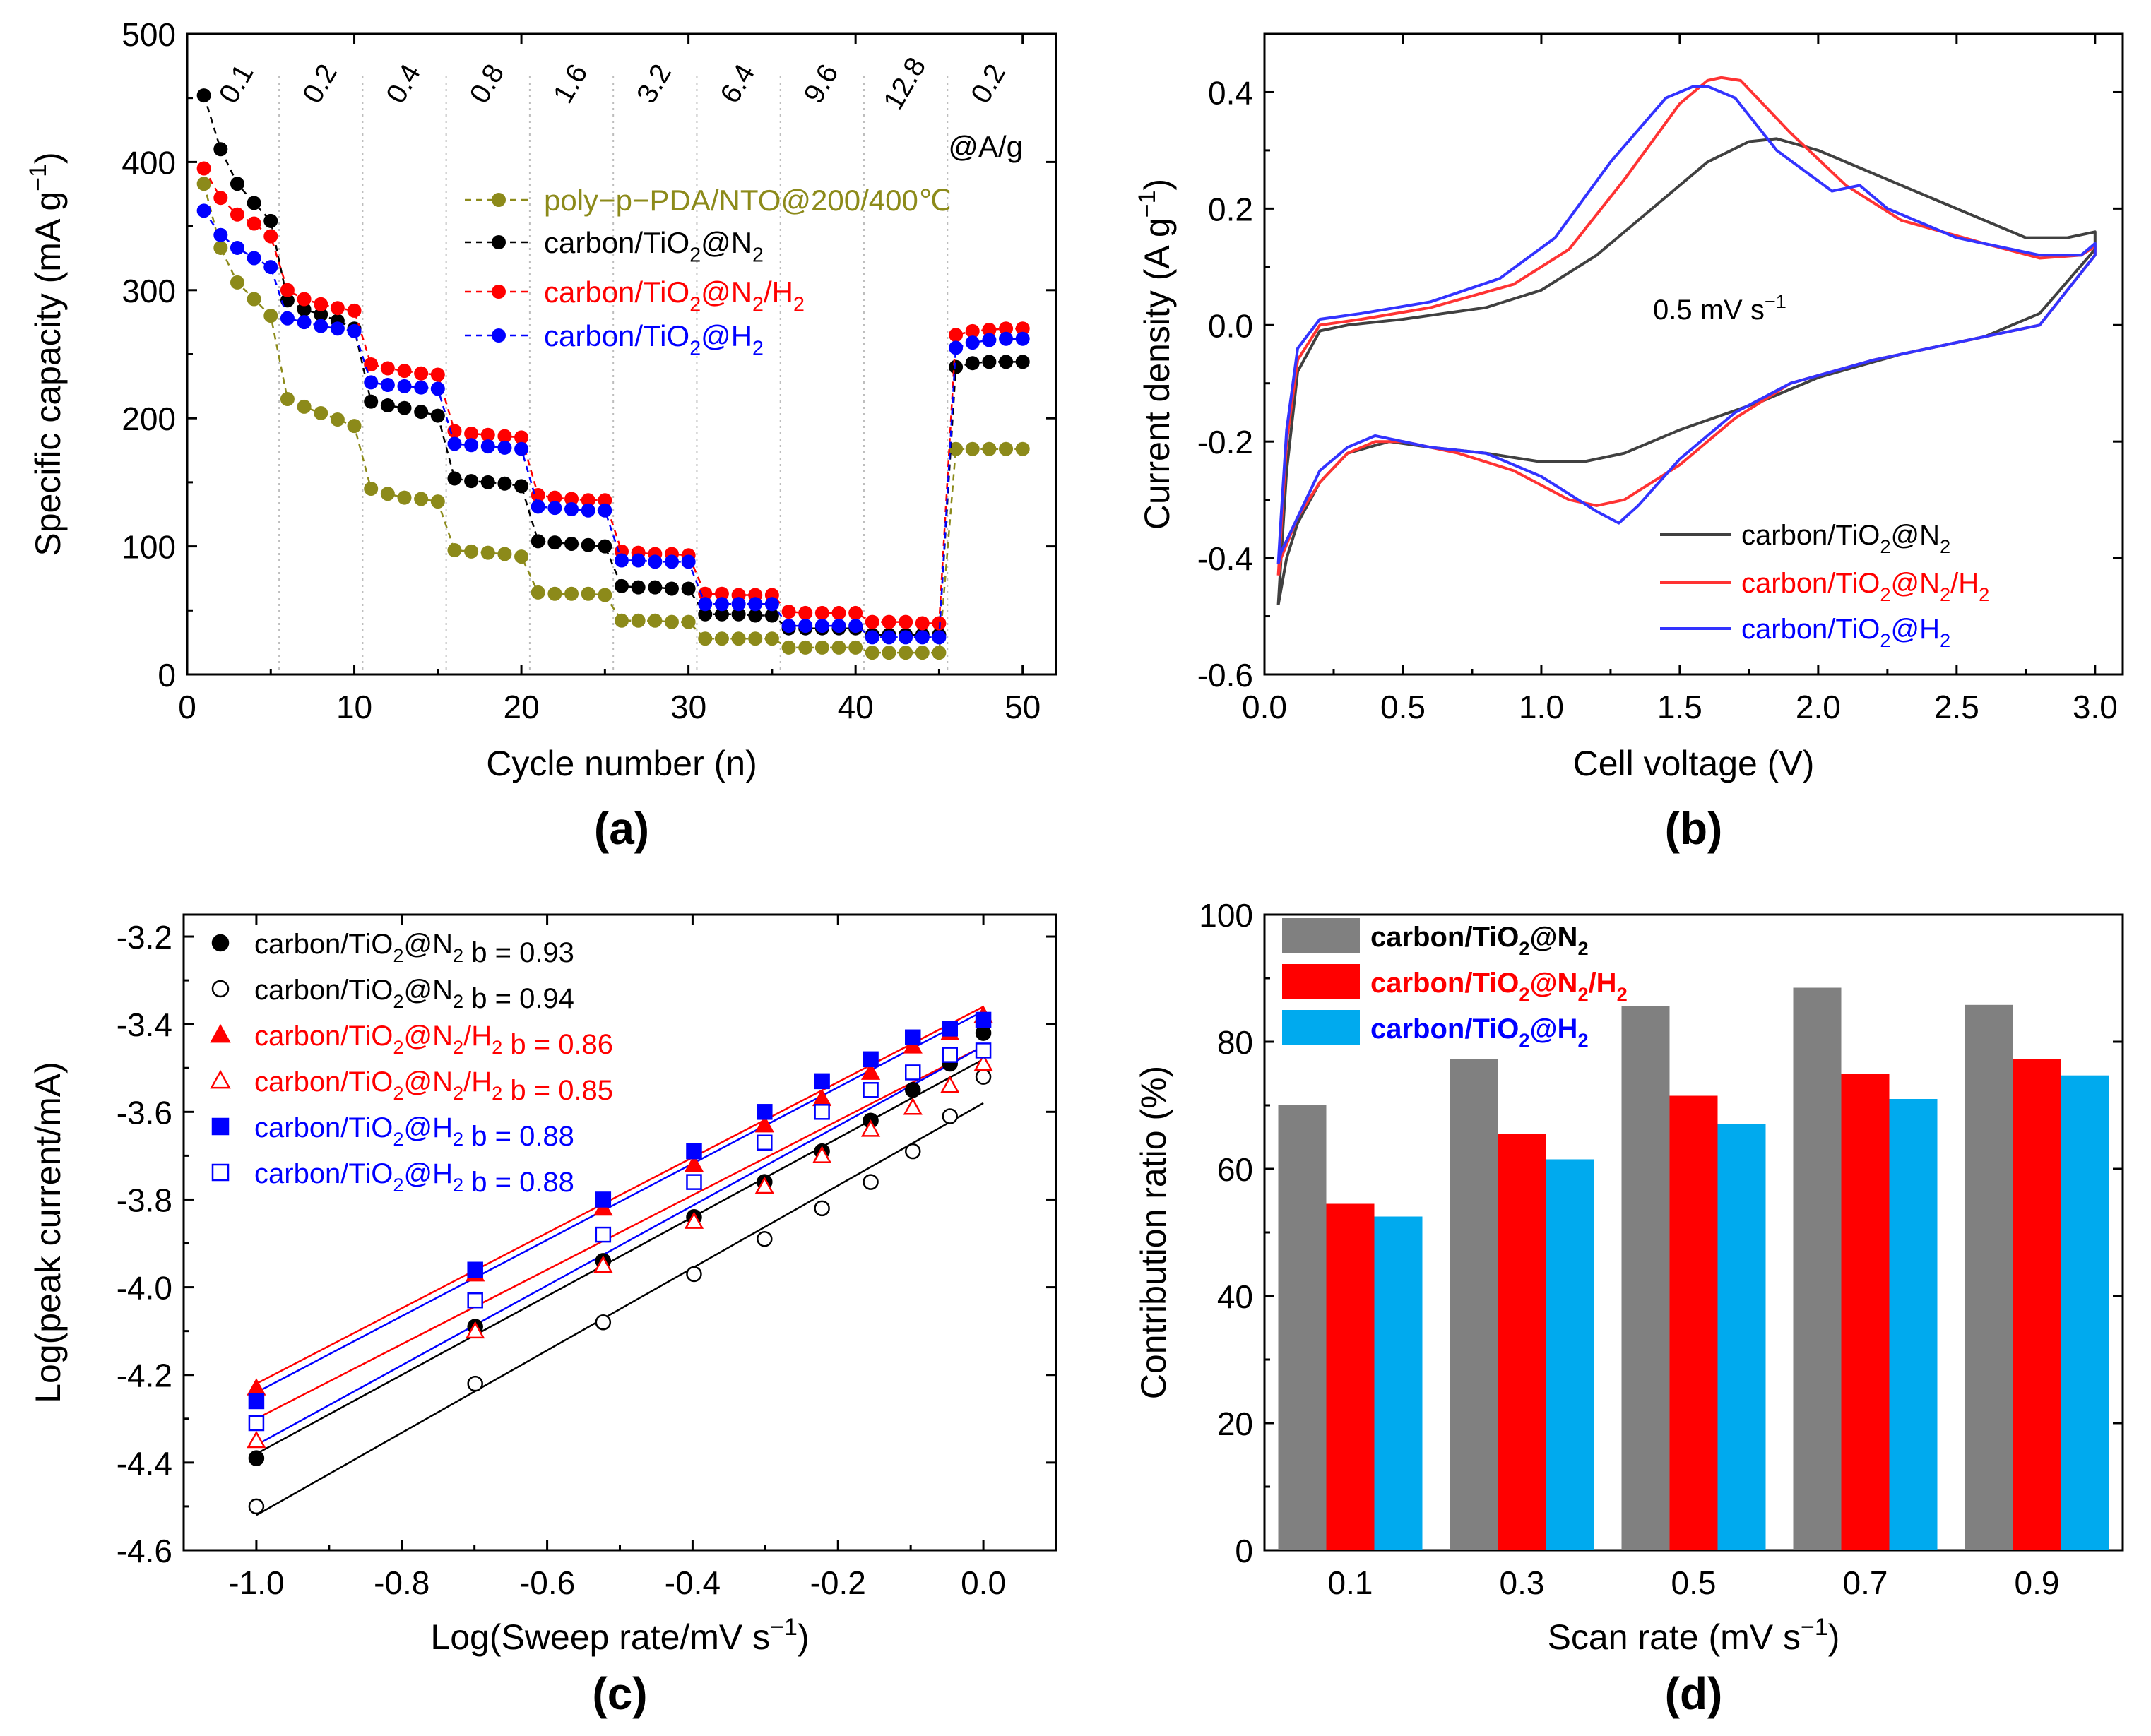 The width and height of the screenshot is (2151, 1736). What do you see at coordinates (237, 83) in the screenshot?
I see `rate-label: 0.1` at bounding box center [237, 83].